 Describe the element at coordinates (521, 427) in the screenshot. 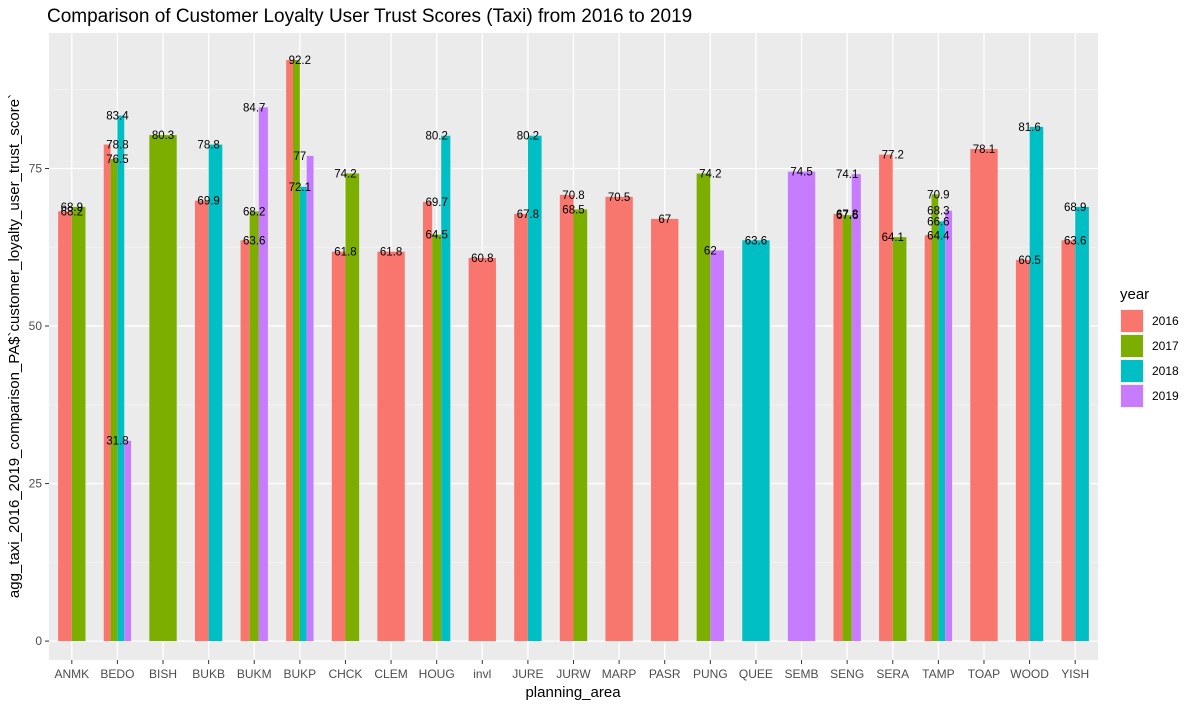

I see `bar-JURE-2016` at that location.